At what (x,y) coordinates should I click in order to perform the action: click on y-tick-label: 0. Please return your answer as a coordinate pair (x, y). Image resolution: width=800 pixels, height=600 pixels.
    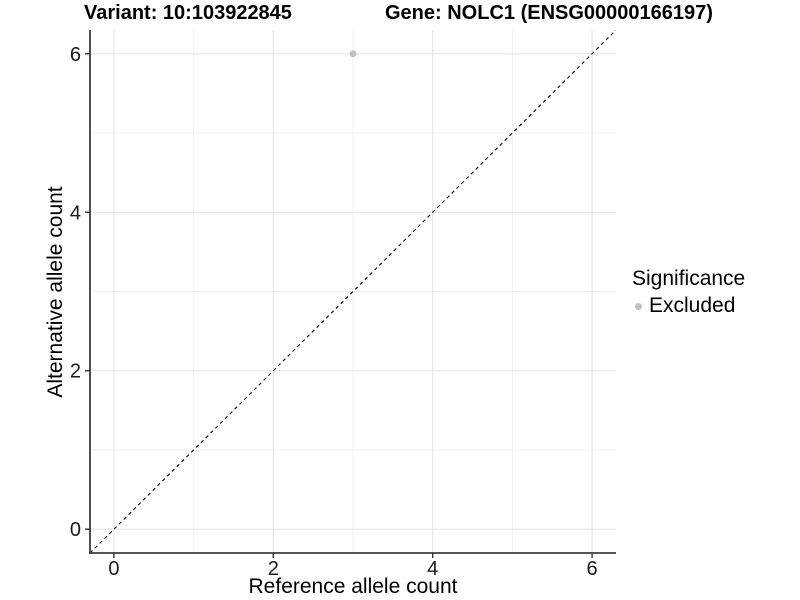
    Looking at the image, I should click on (75, 530).